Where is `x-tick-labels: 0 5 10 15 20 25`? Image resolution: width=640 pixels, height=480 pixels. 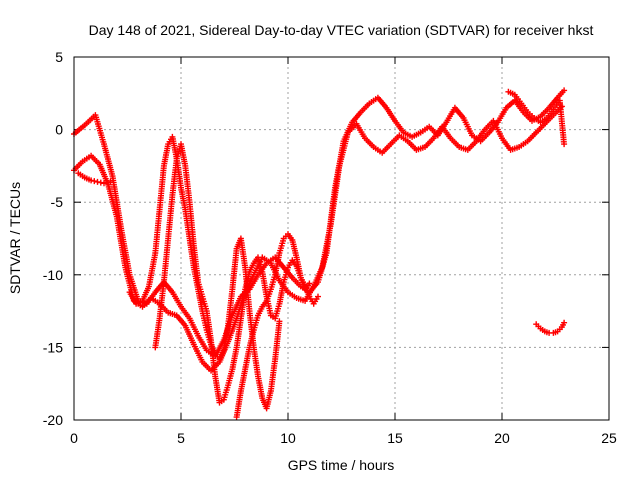
x-tick-labels: 0 5 10 15 20 25 is located at coordinates (343, 438).